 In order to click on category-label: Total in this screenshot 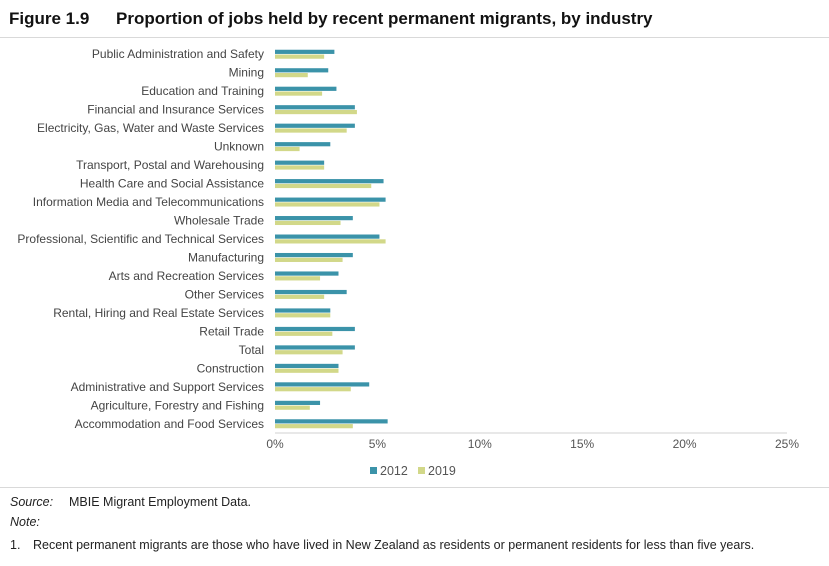, I will do `click(251, 350)`.